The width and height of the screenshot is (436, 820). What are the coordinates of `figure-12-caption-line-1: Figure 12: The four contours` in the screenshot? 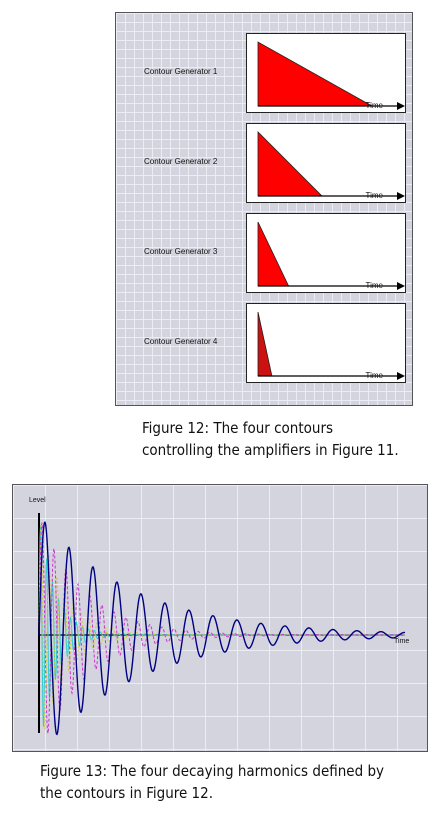 It's located at (238, 428).